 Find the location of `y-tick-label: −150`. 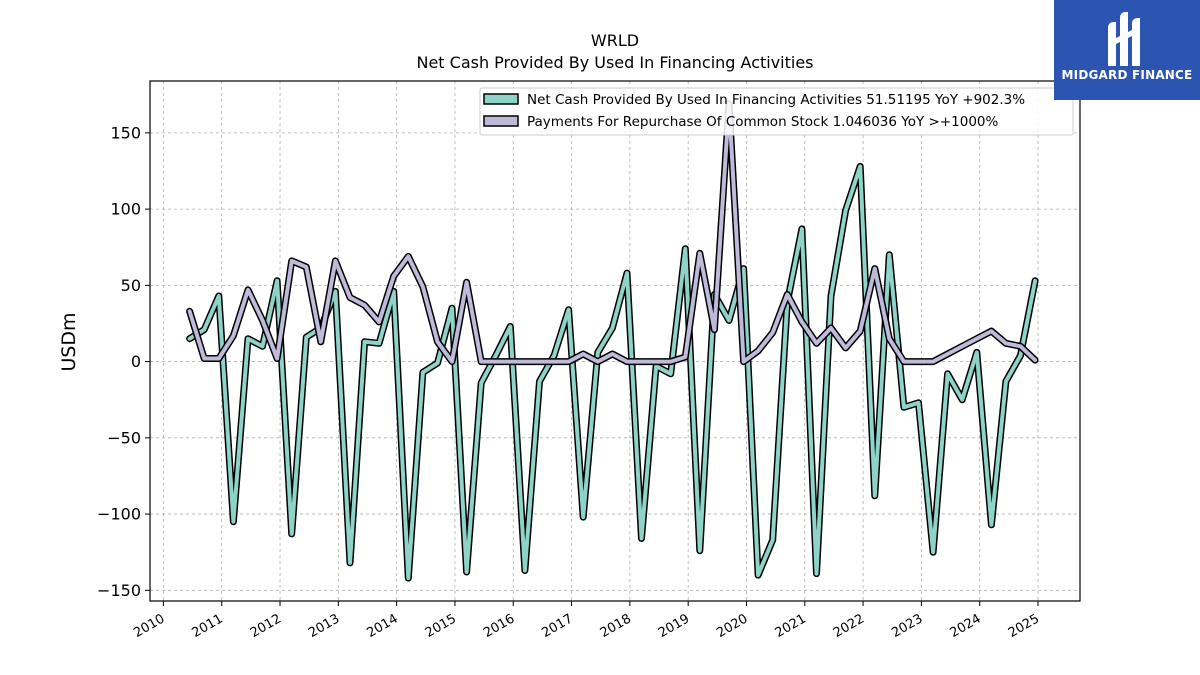

y-tick-label: −150 is located at coordinates (119, 590).